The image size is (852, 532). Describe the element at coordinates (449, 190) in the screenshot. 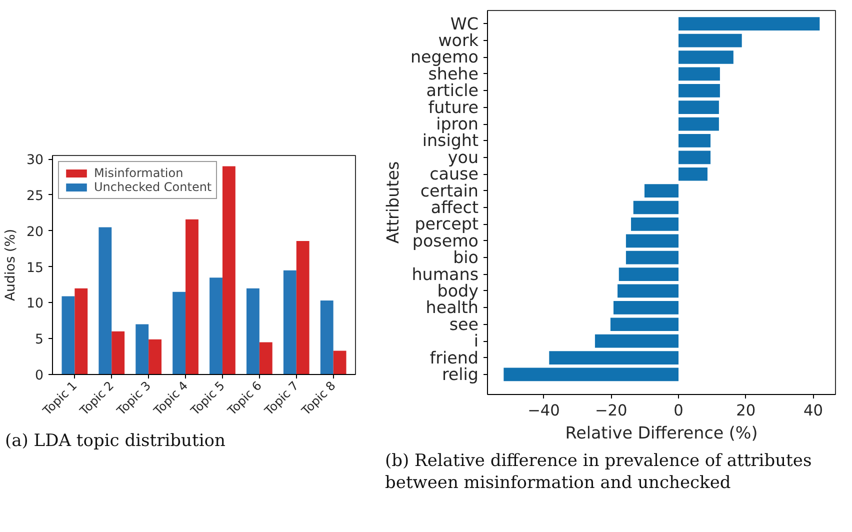

I see `y-tick-label: certain` at that location.